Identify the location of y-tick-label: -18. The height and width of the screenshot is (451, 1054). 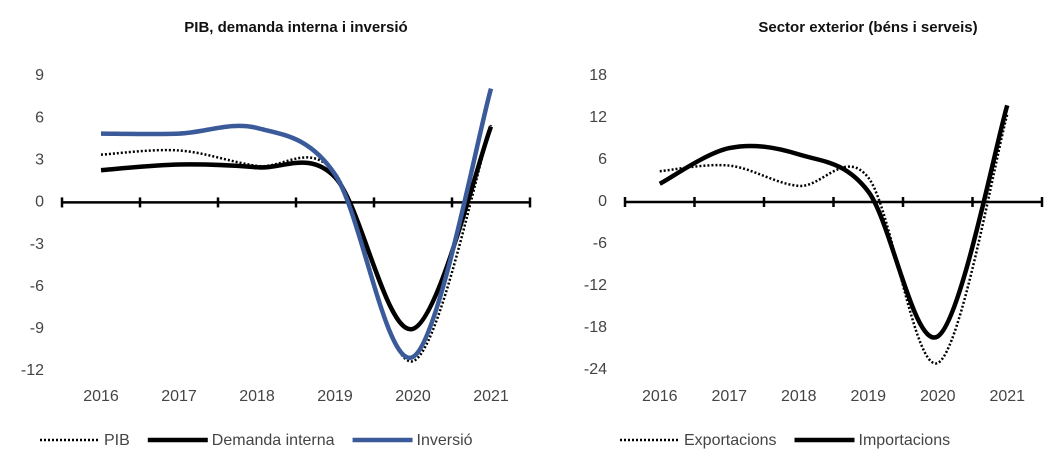
(595, 327).